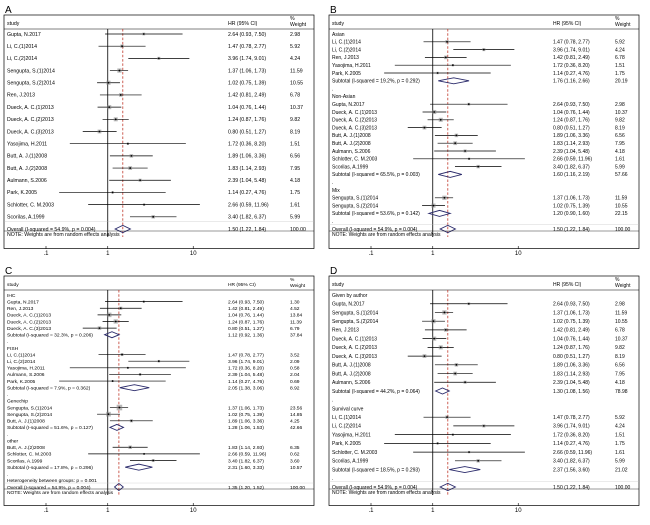 The height and width of the screenshot is (525, 650). What do you see at coordinates (11, 296) in the screenshot?
I see `header-label: IHC` at bounding box center [11, 296].